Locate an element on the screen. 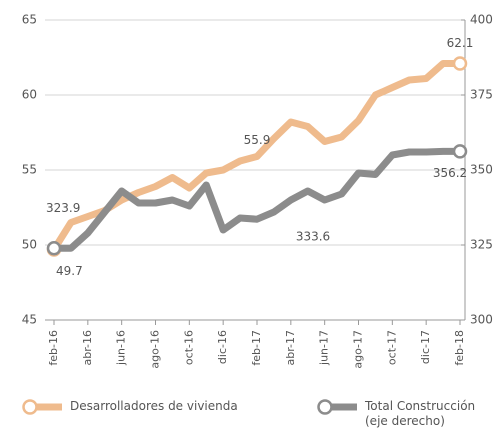 The height and width of the screenshot is (429, 504). legend-item: Total Construcción (eje derecho) is located at coordinates (400, 413).